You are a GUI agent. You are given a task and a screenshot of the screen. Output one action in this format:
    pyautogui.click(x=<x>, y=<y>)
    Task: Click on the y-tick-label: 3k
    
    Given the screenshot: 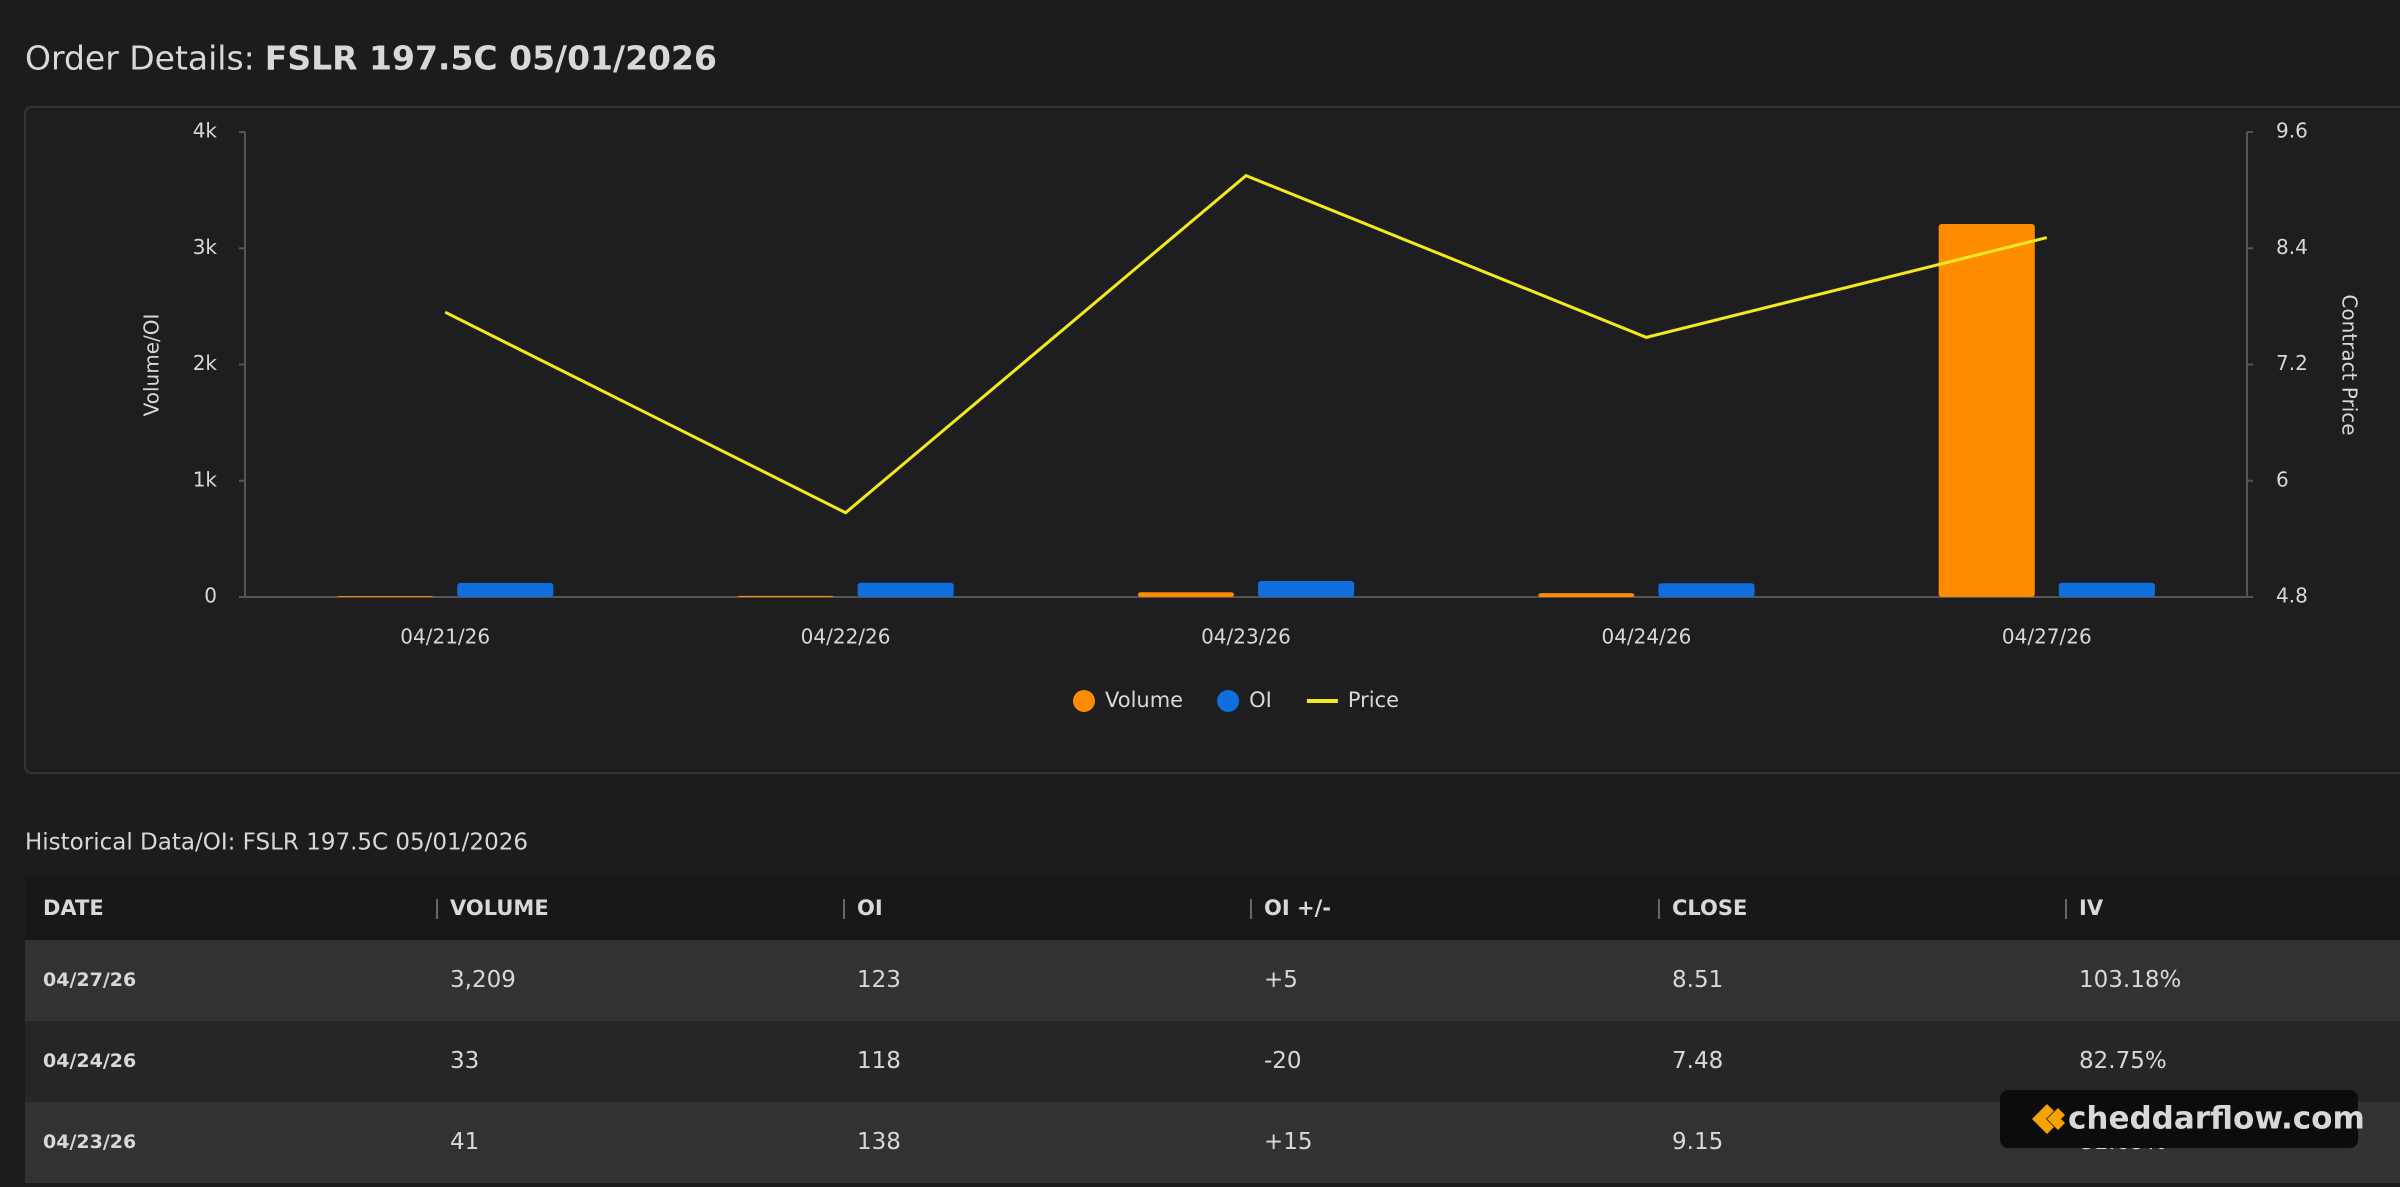 What is the action you would take?
    pyautogui.click(x=205, y=247)
    